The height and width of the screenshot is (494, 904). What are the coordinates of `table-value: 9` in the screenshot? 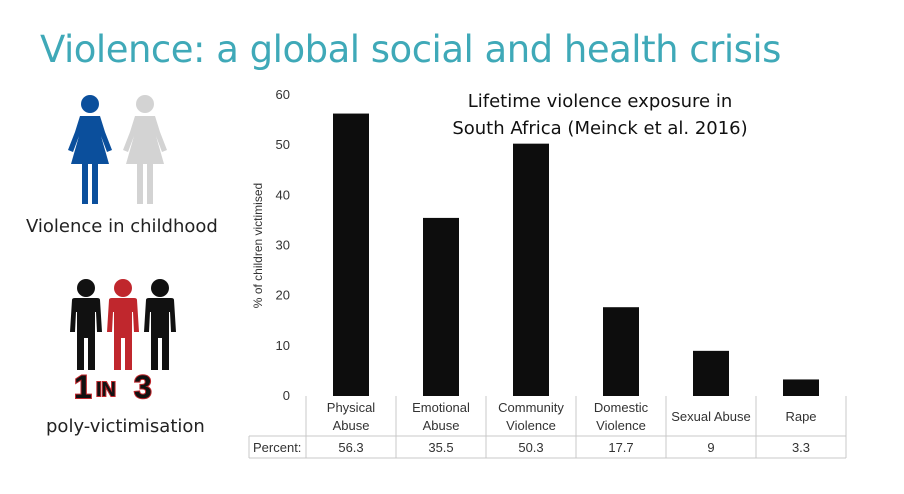 It's located at (710, 447).